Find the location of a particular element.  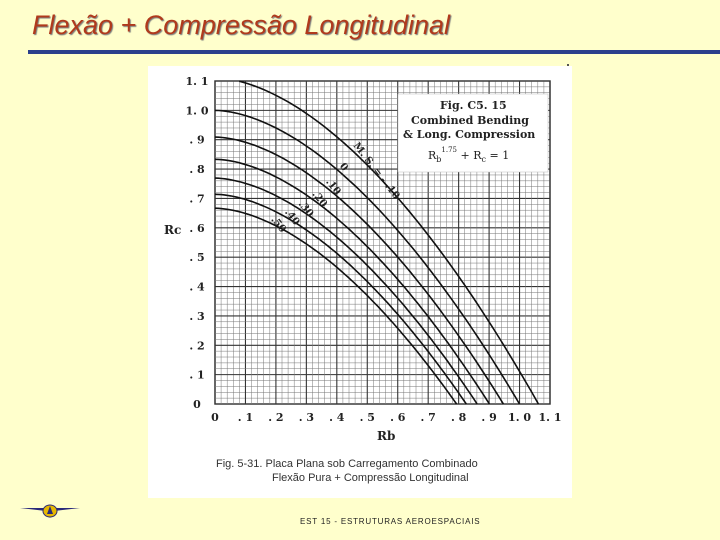

x-tick-label: . 7 is located at coordinates (428, 417).